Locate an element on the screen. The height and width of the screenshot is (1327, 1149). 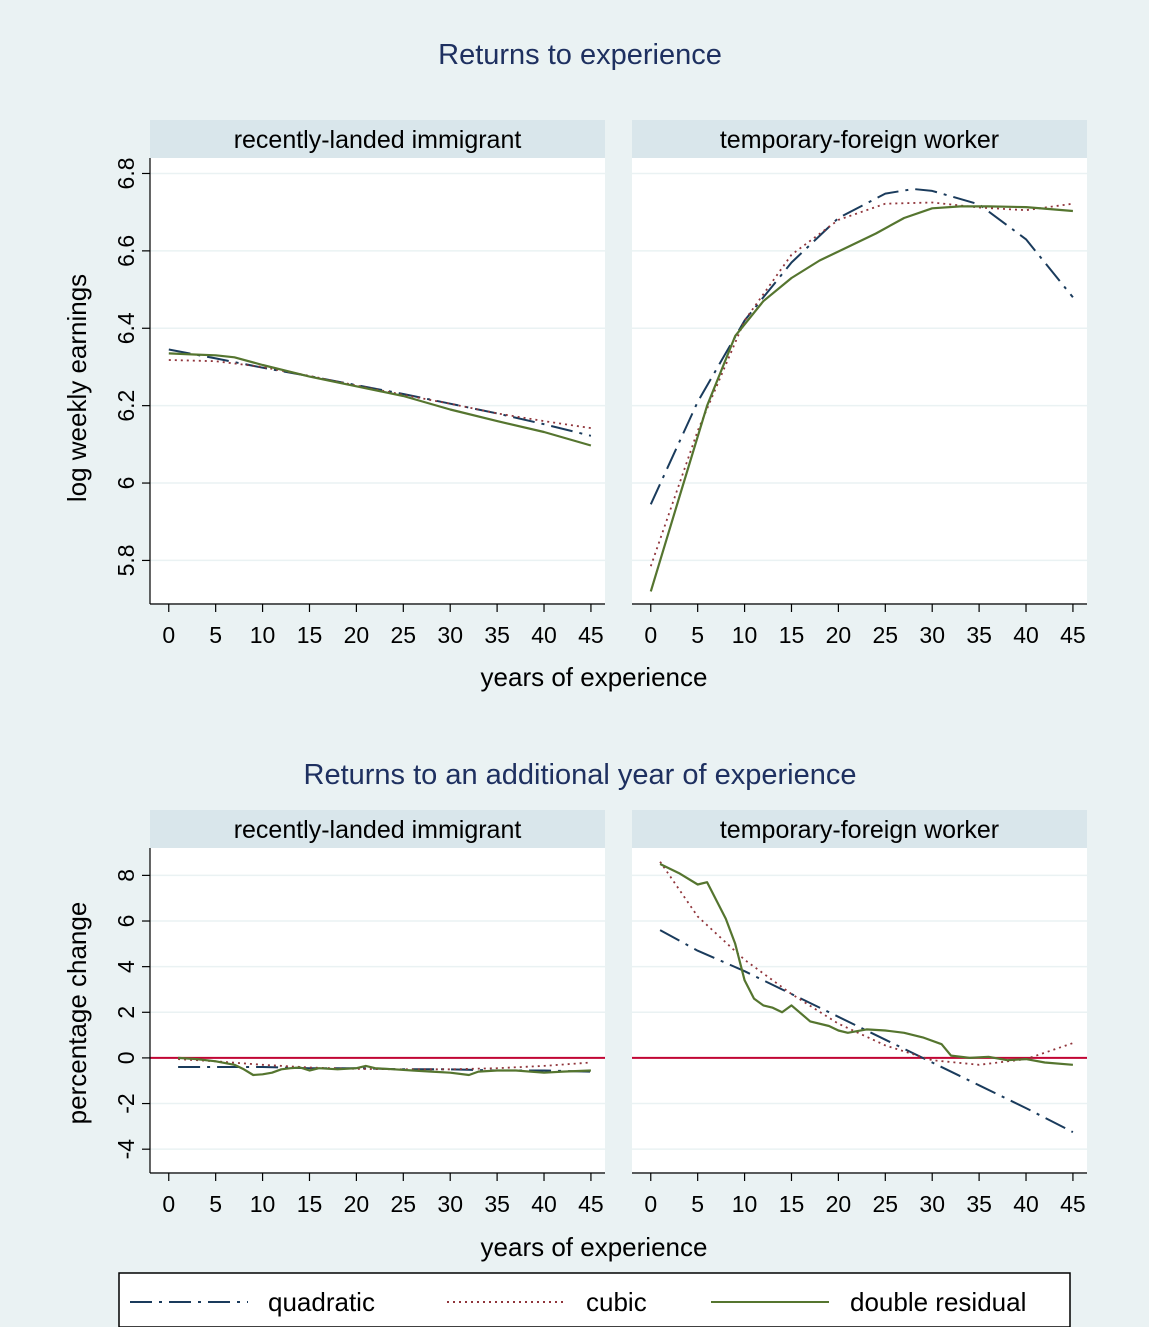
y-tick-label: 8 is located at coordinates (126, 875).